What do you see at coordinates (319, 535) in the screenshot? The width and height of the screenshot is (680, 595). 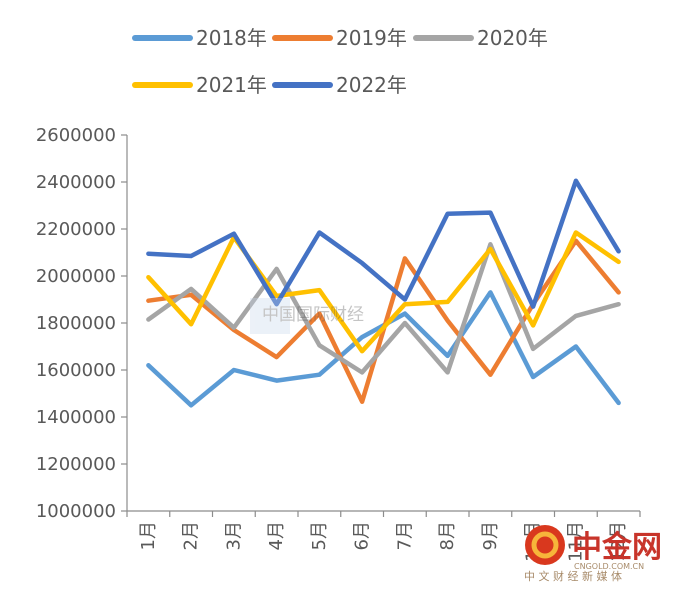 I see `x-tick-label: 5月` at bounding box center [319, 535].